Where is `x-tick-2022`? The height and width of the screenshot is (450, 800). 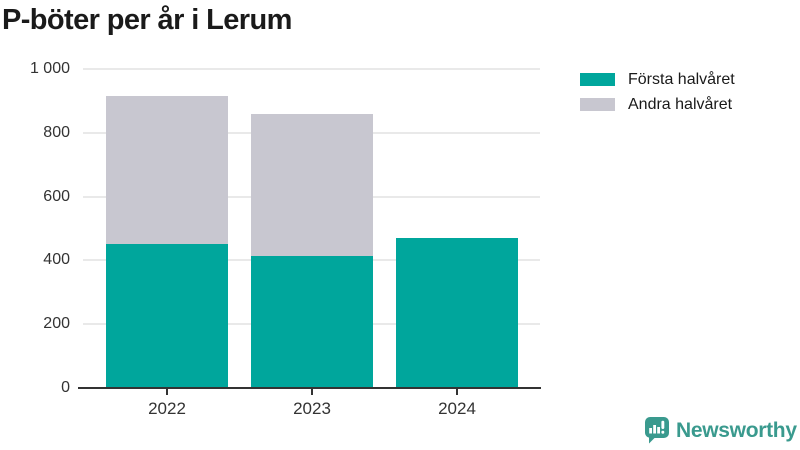 x-tick-2022 is located at coordinates (167, 392).